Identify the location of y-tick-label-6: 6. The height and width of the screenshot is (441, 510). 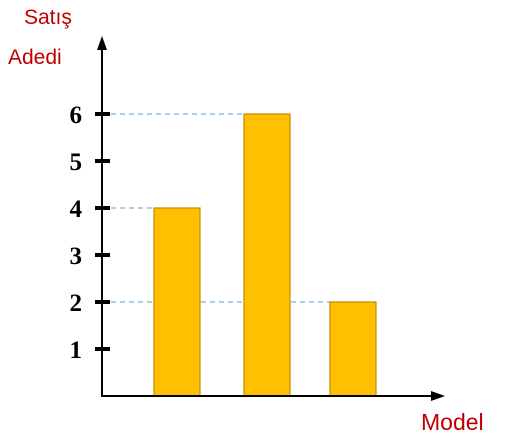
(76, 115).